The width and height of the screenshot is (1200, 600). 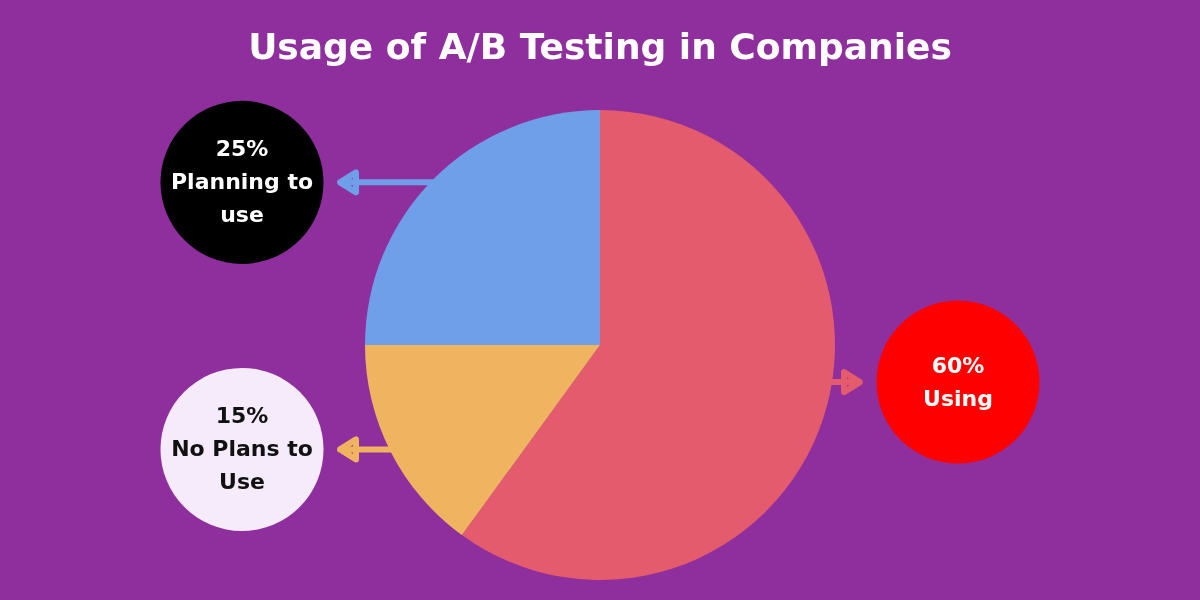 I want to click on slice-label: No Plans to Use, so click(x=242, y=465).